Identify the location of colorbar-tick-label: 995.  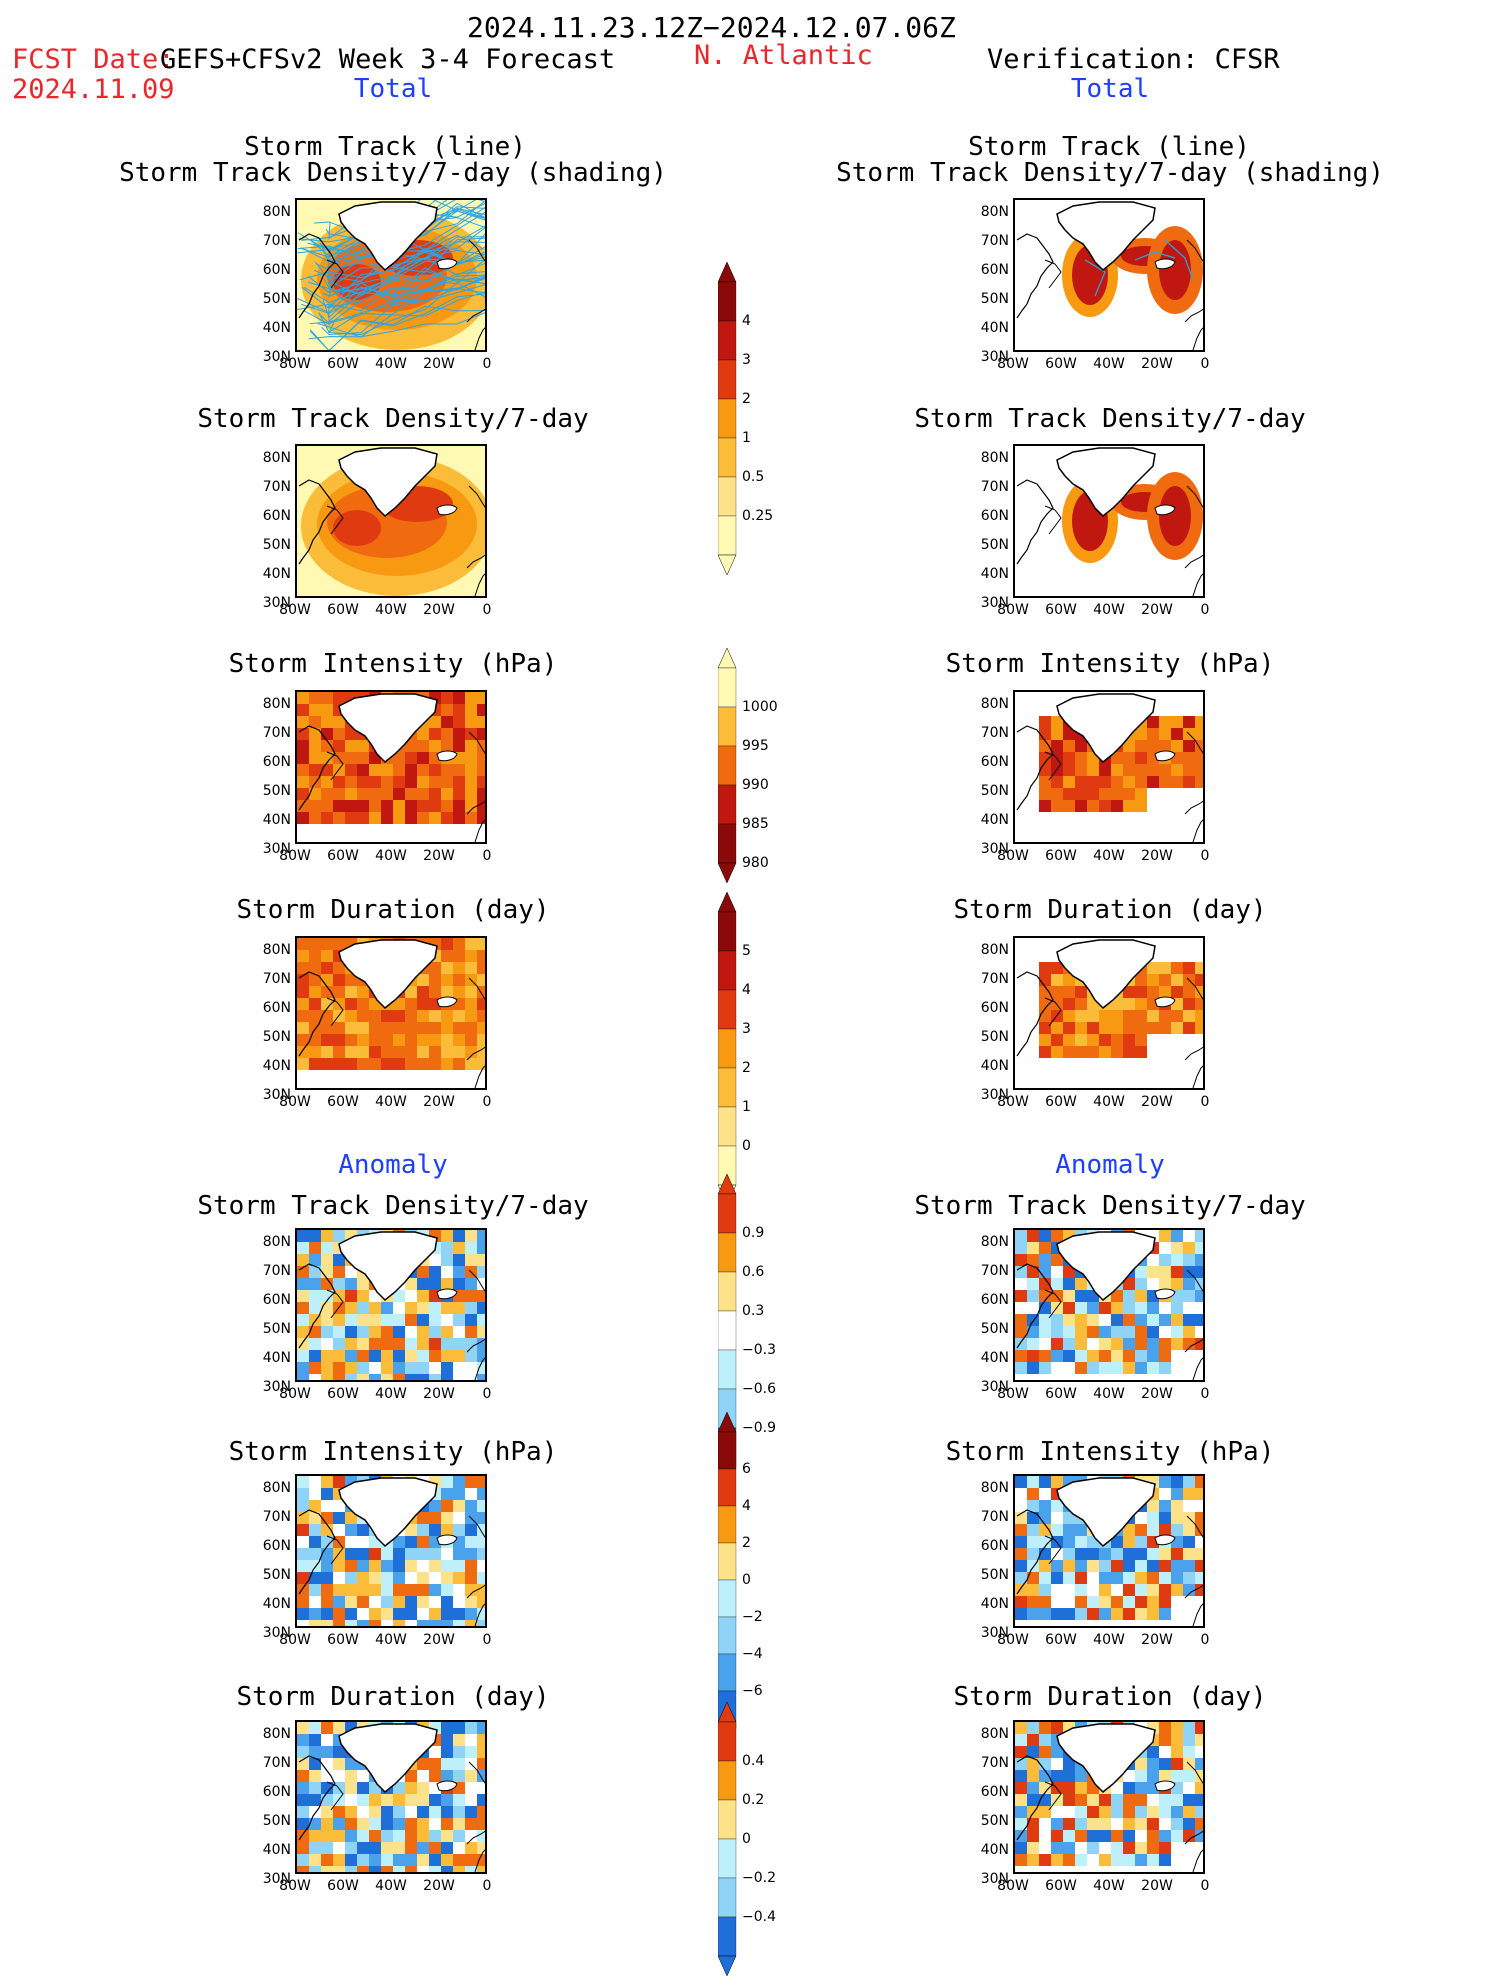
(755, 746).